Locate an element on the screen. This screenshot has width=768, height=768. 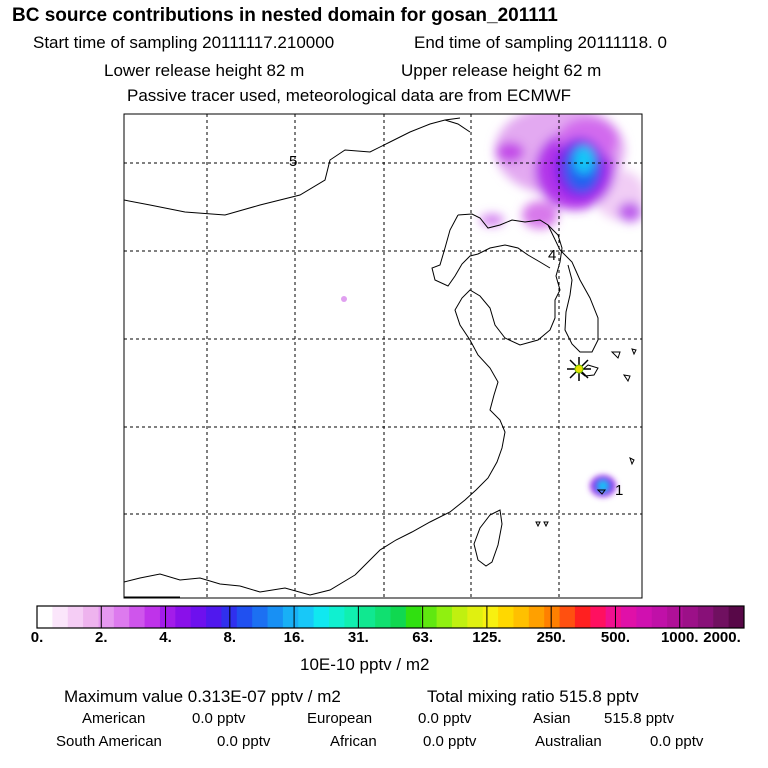
colorbar-label: 500. is located at coordinates (615, 637).